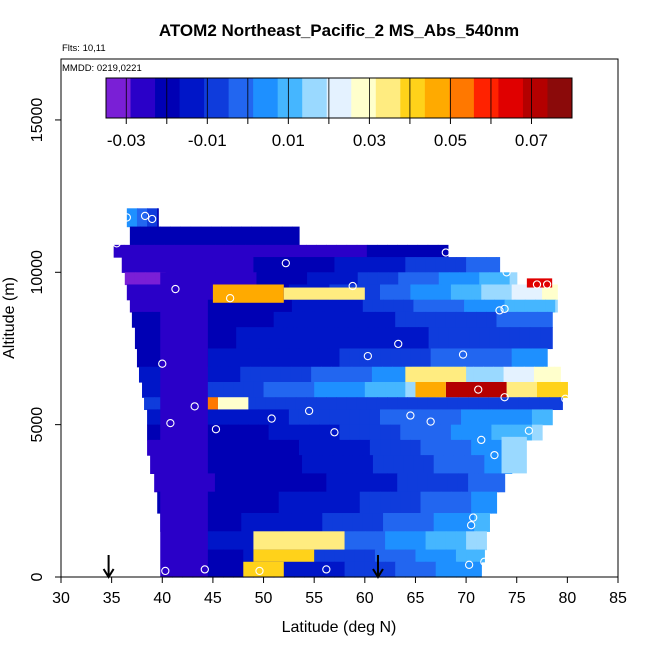  Describe the element at coordinates (365, 598) in the screenshot. I see `x-tick-label: 60` at that location.